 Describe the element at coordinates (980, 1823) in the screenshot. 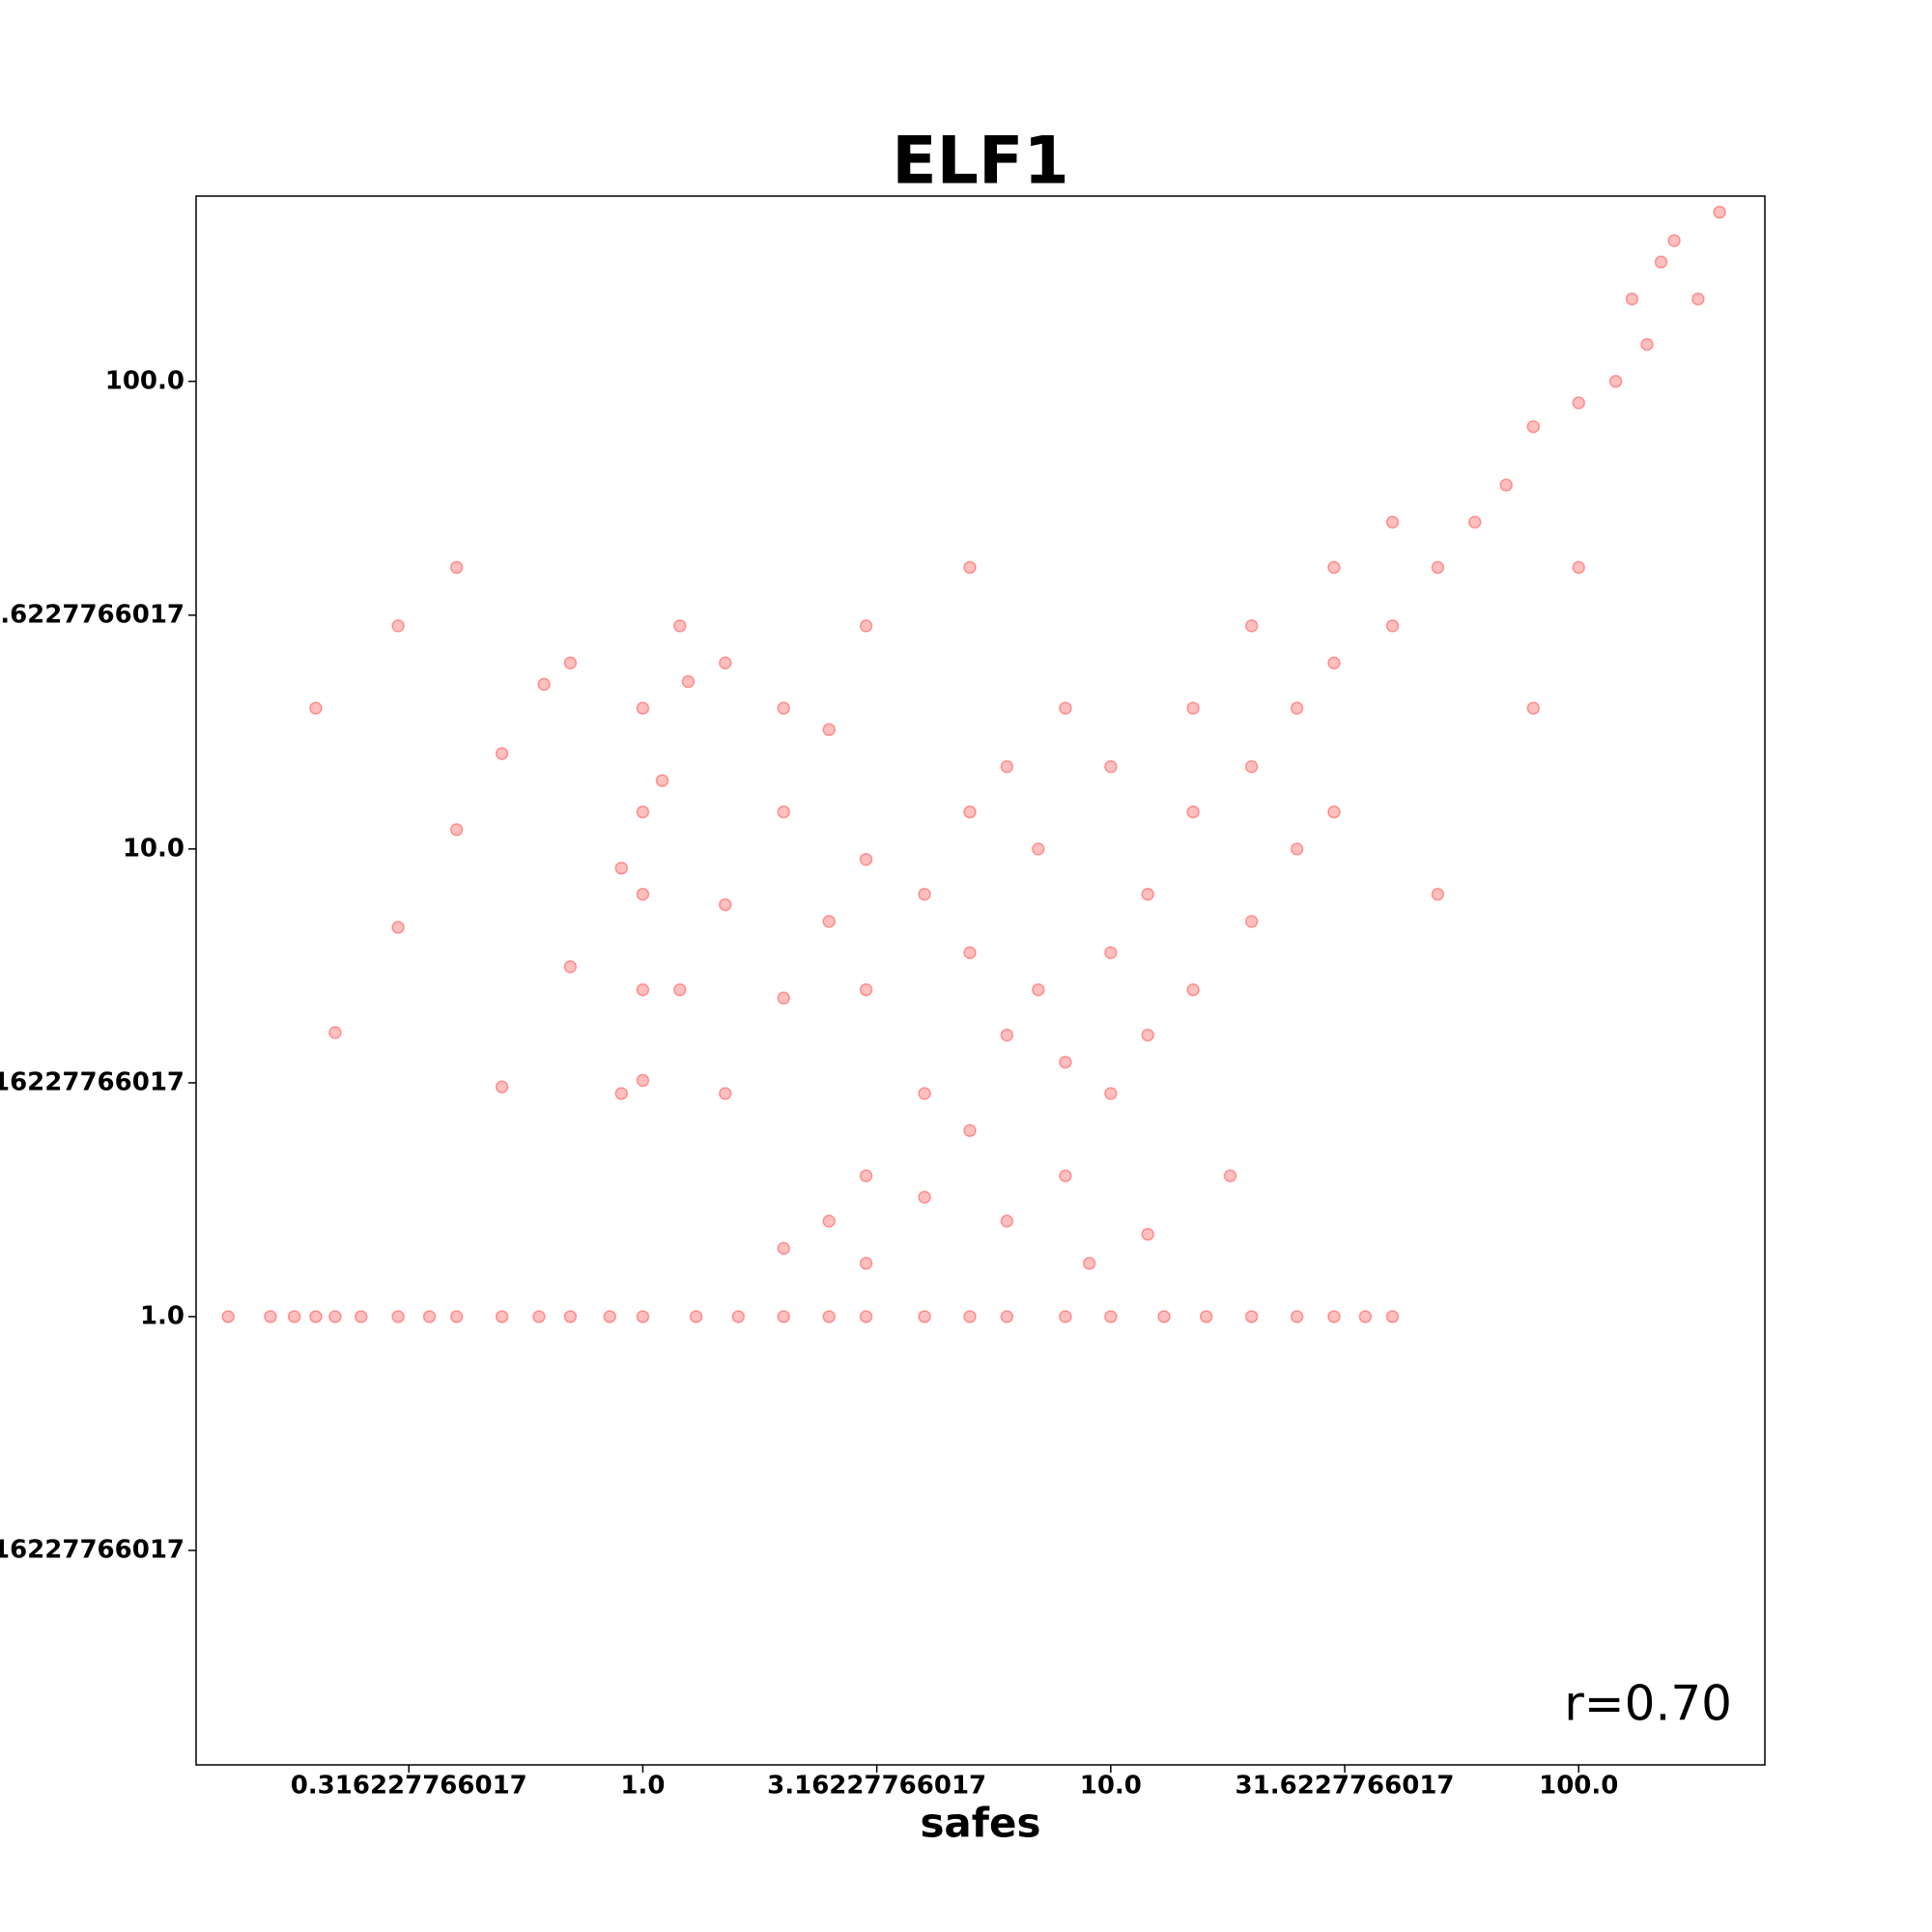

I see `x-axis-label: safes` at that location.